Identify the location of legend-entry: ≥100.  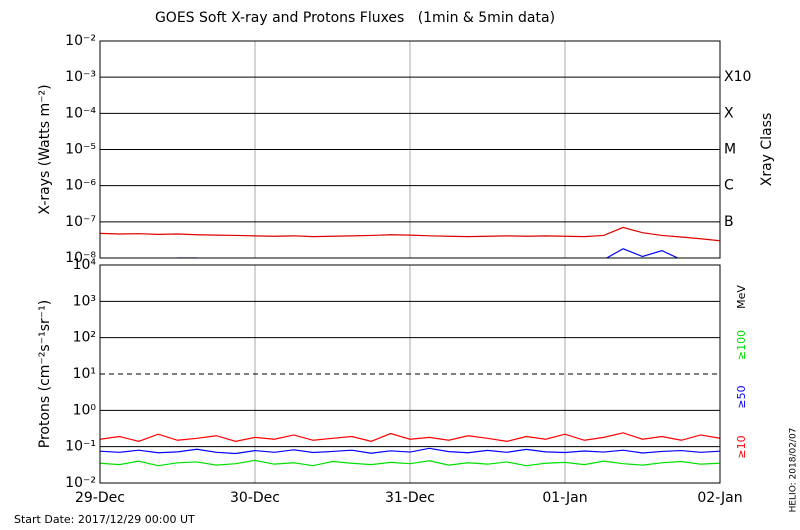
(741, 345).